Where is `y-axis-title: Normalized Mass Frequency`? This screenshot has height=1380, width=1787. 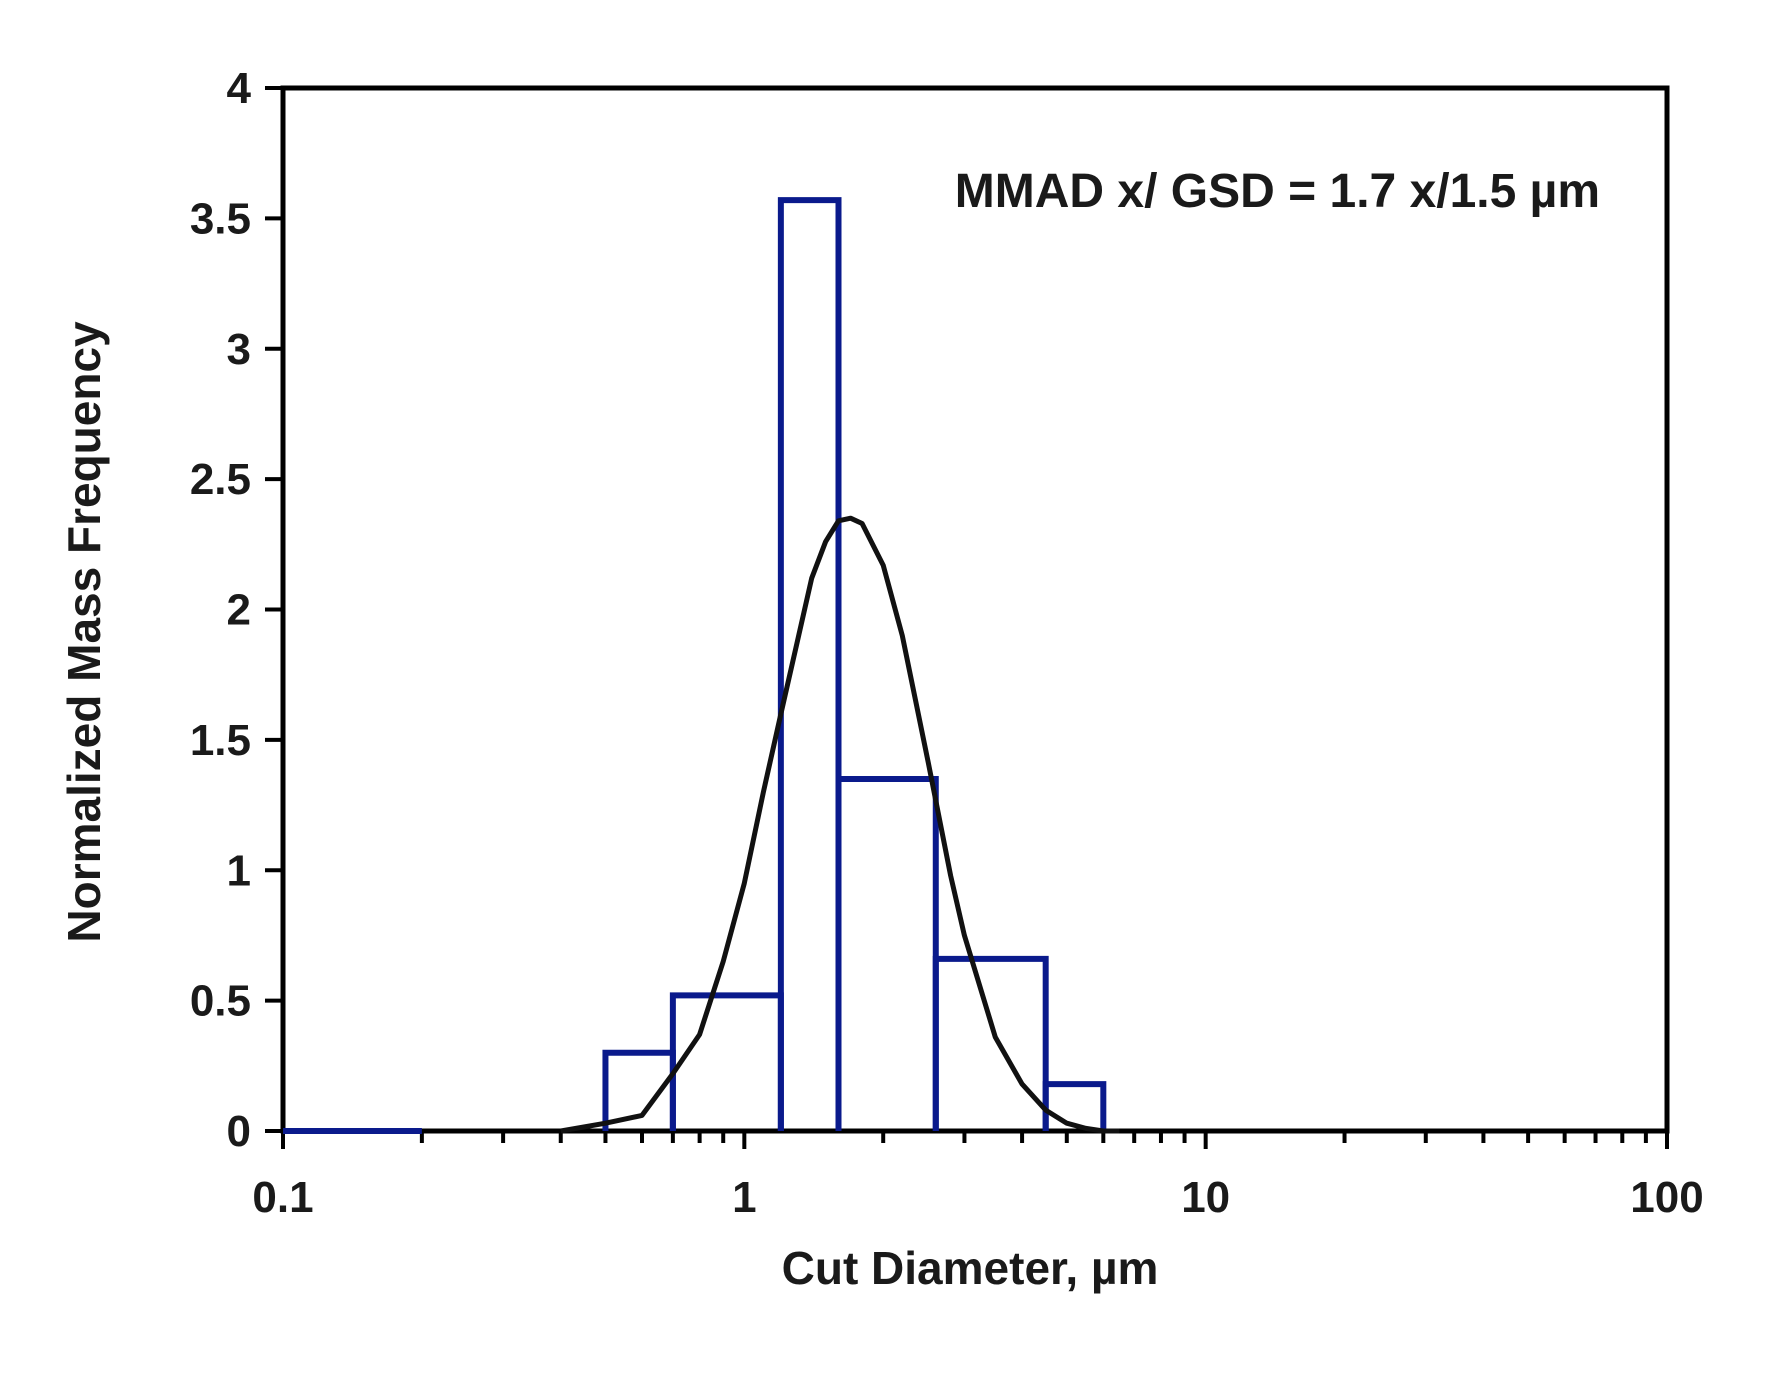 y-axis-title: Normalized Mass Frequency is located at coordinates (84, 632).